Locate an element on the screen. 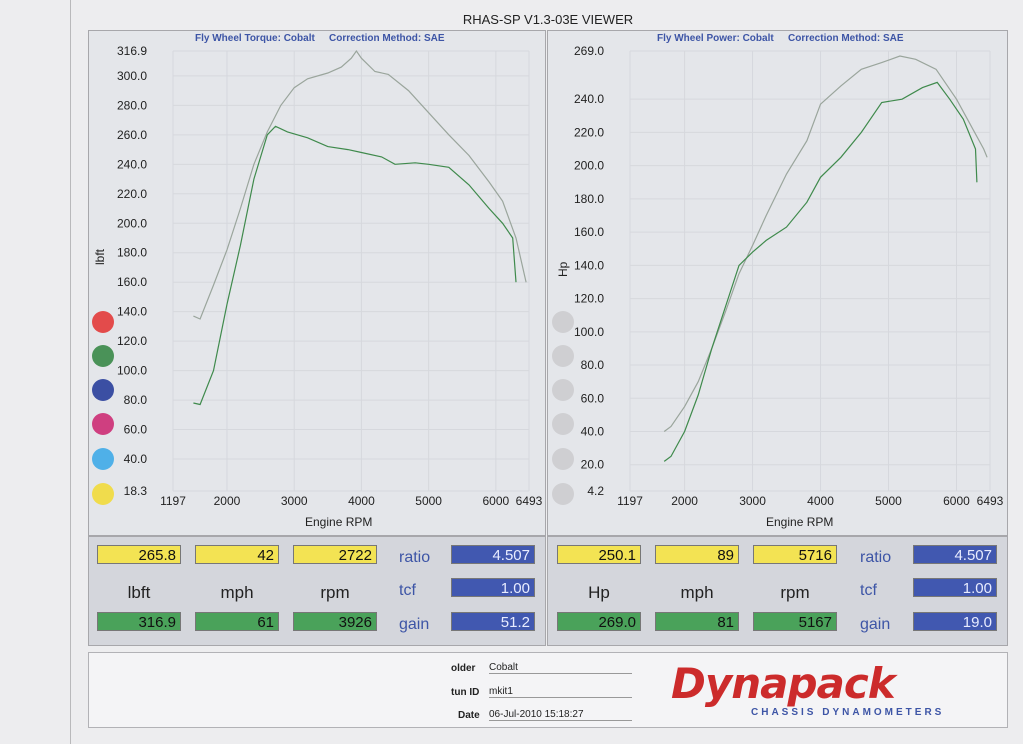  torque-current-rpm: 2722 is located at coordinates (335, 554).